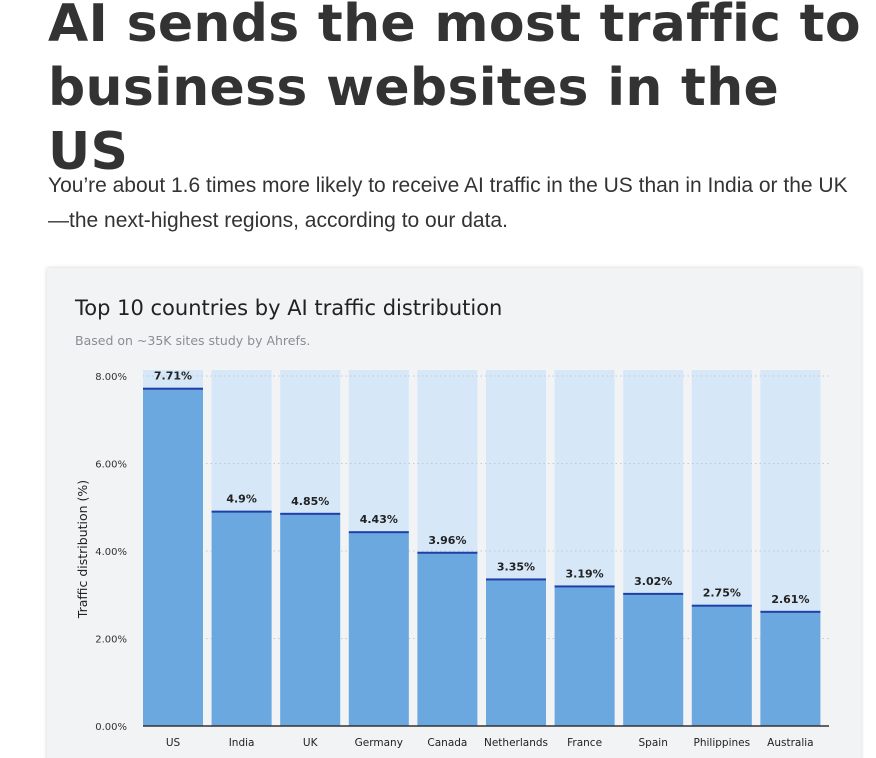 This screenshot has width=876, height=758. What do you see at coordinates (722, 743) in the screenshot?
I see `x-tick-label: Philippines` at bounding box center [722, 743].